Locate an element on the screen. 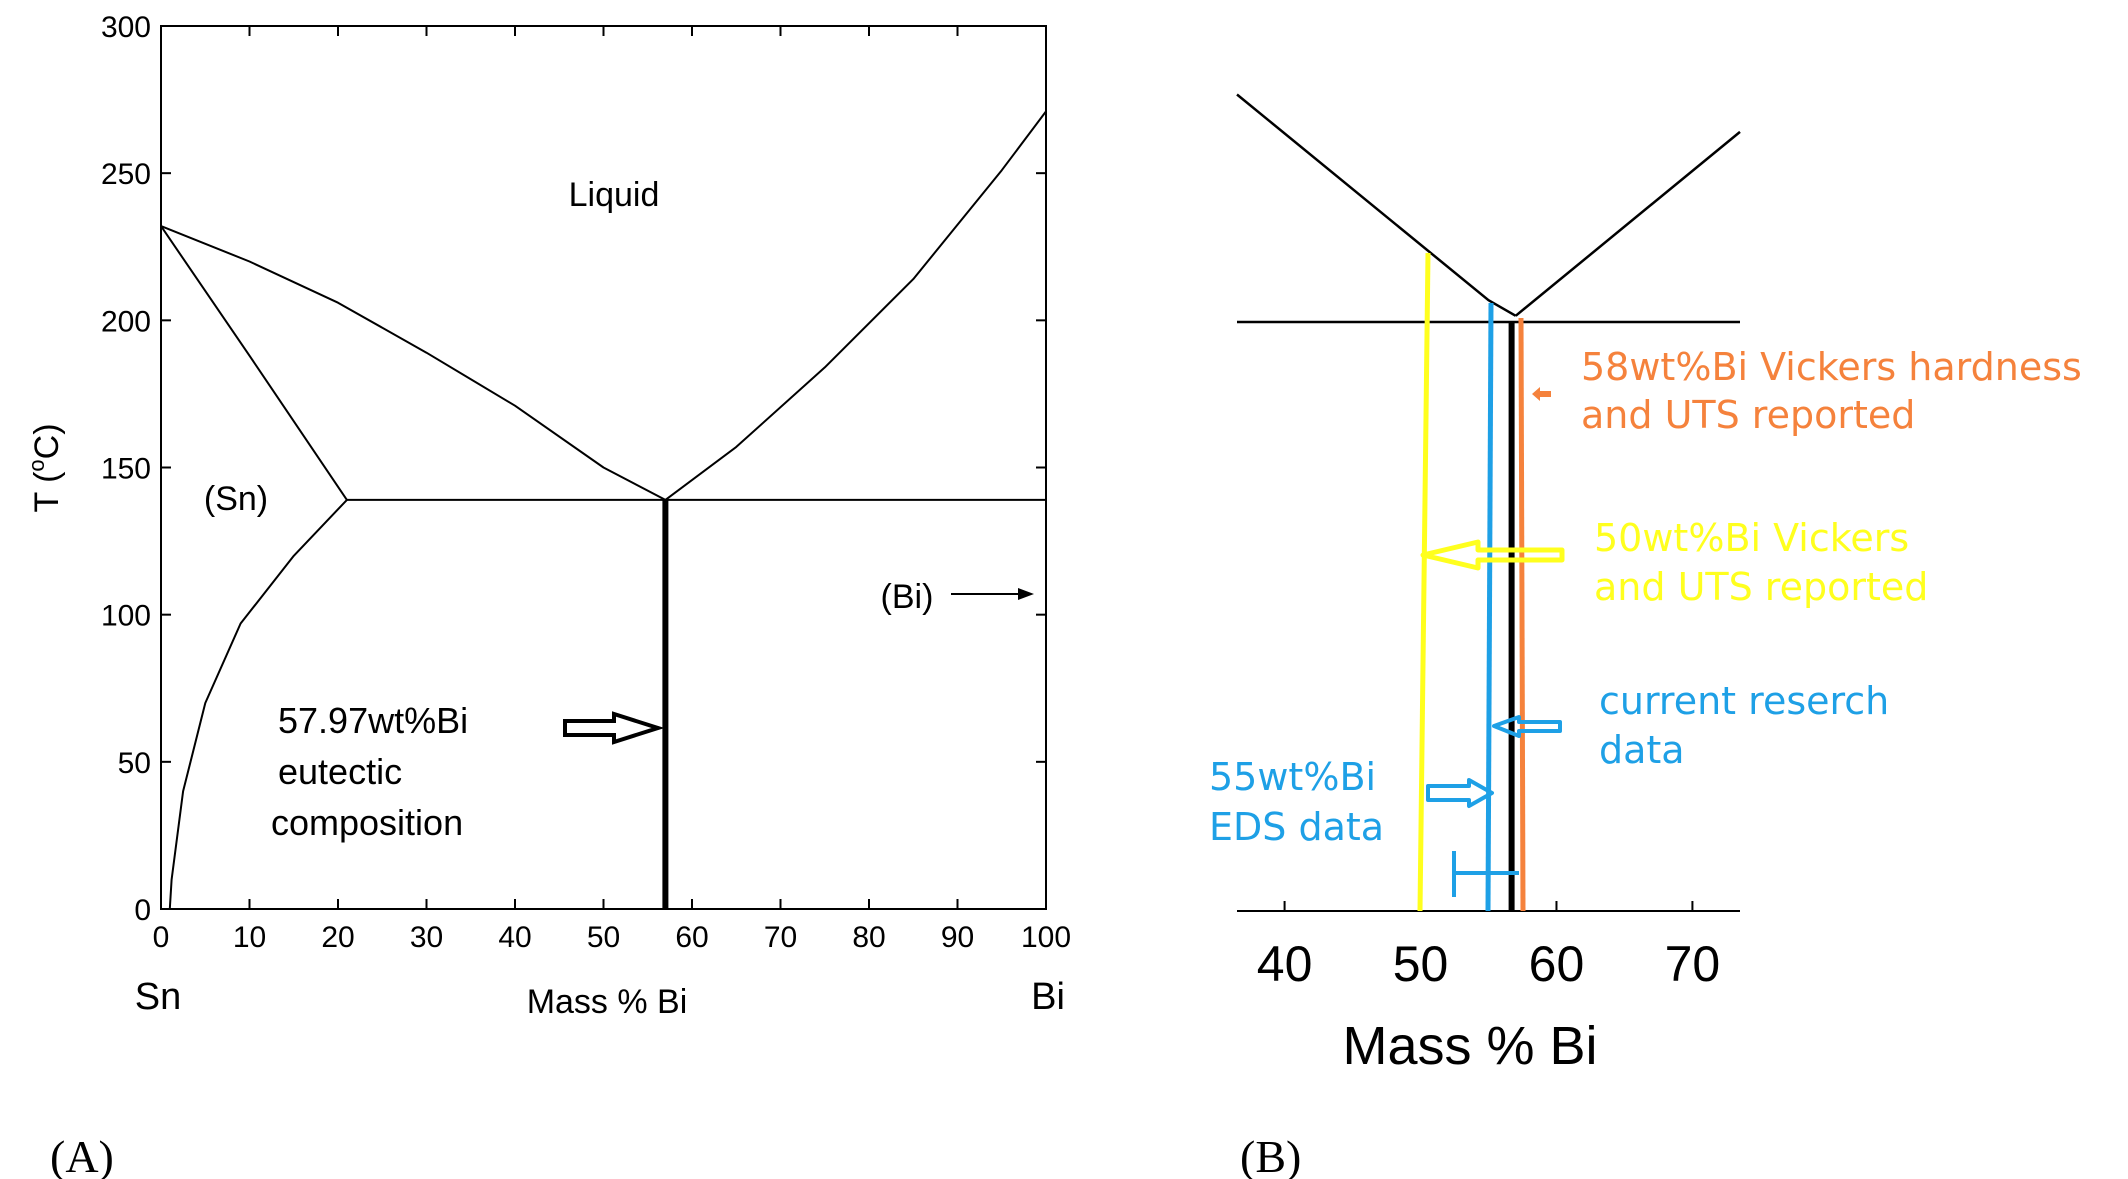 This screenshot has height=1179, width=2128. x-tick-label-a: 10 is located at coordinates (249, 937).